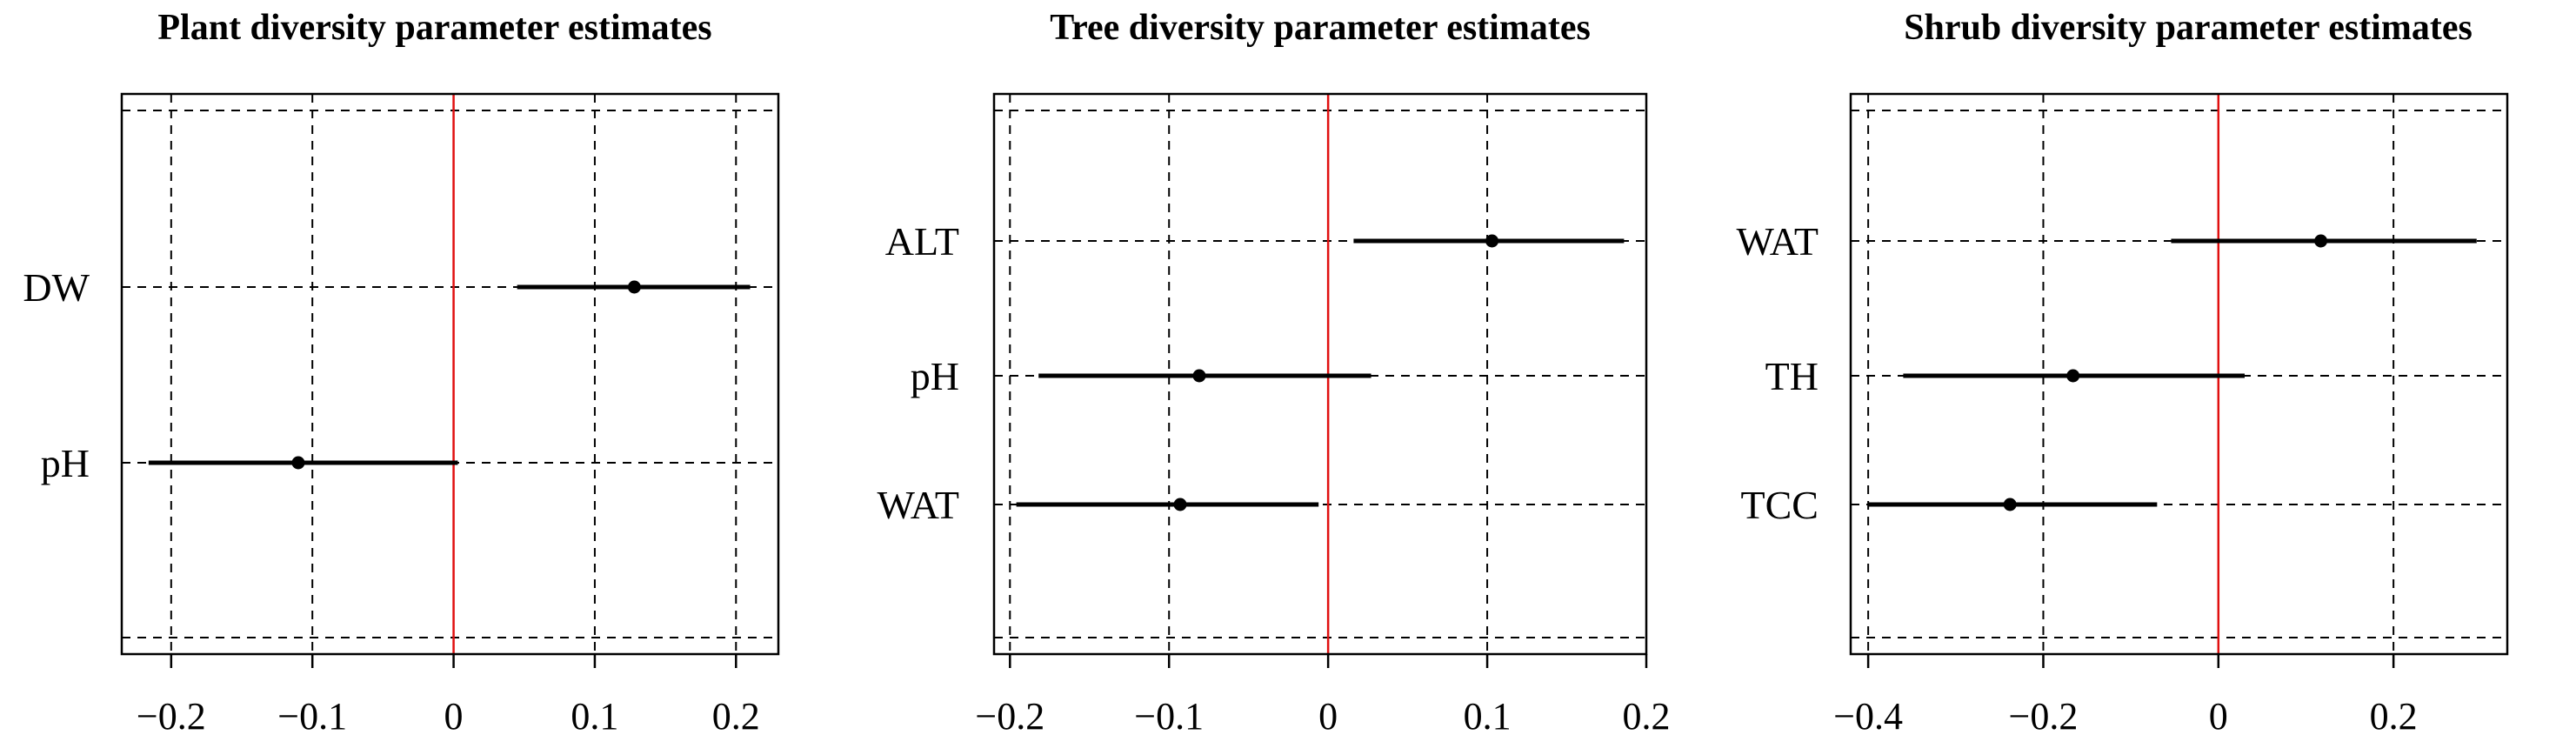  Describe the element at coordinates (1792, 376) in the screenshot. I see `category-label: TH` at that location.